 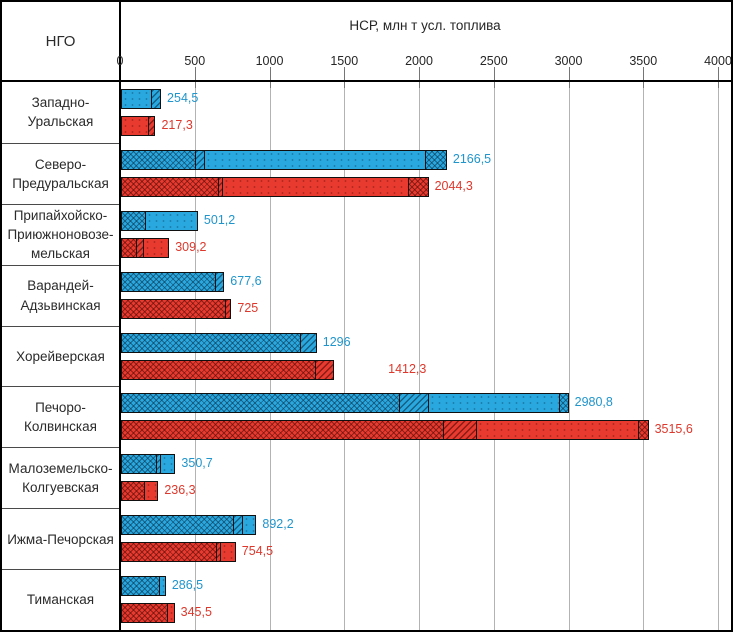 I want to click on bar-value-label: 2166,5, so click(x=472, y=158).